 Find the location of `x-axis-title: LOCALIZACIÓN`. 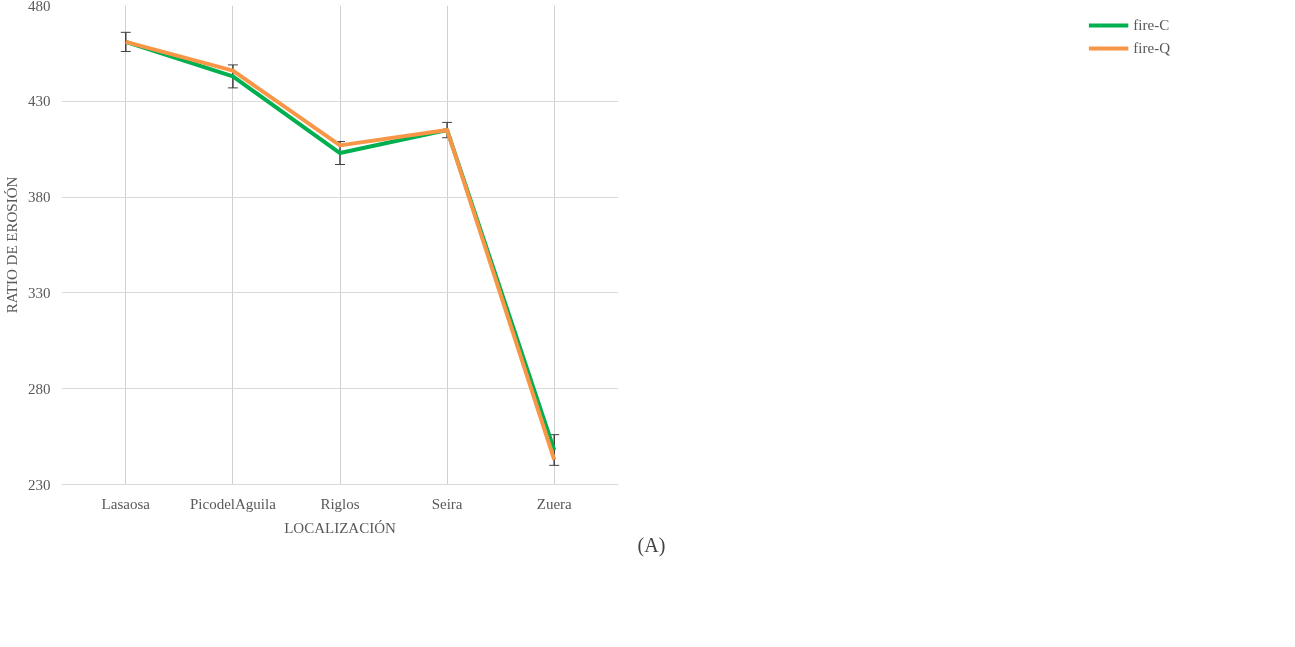

x-axis-title: LOCALIZACIÓN is located at coordinates (340, 527).